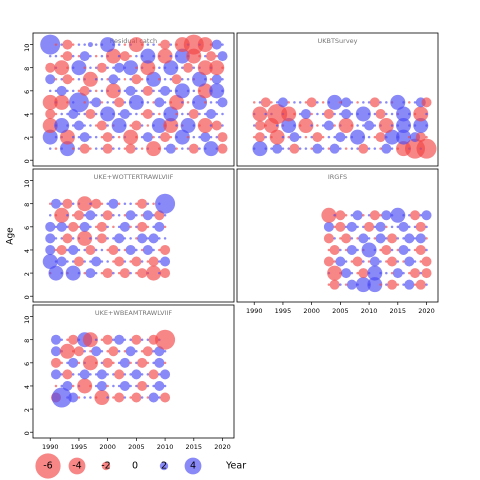  What do you see at coordinates (222, 447) in the screenshot?
I see `x-tick-label: 2020` at bounding box center [222, 447].